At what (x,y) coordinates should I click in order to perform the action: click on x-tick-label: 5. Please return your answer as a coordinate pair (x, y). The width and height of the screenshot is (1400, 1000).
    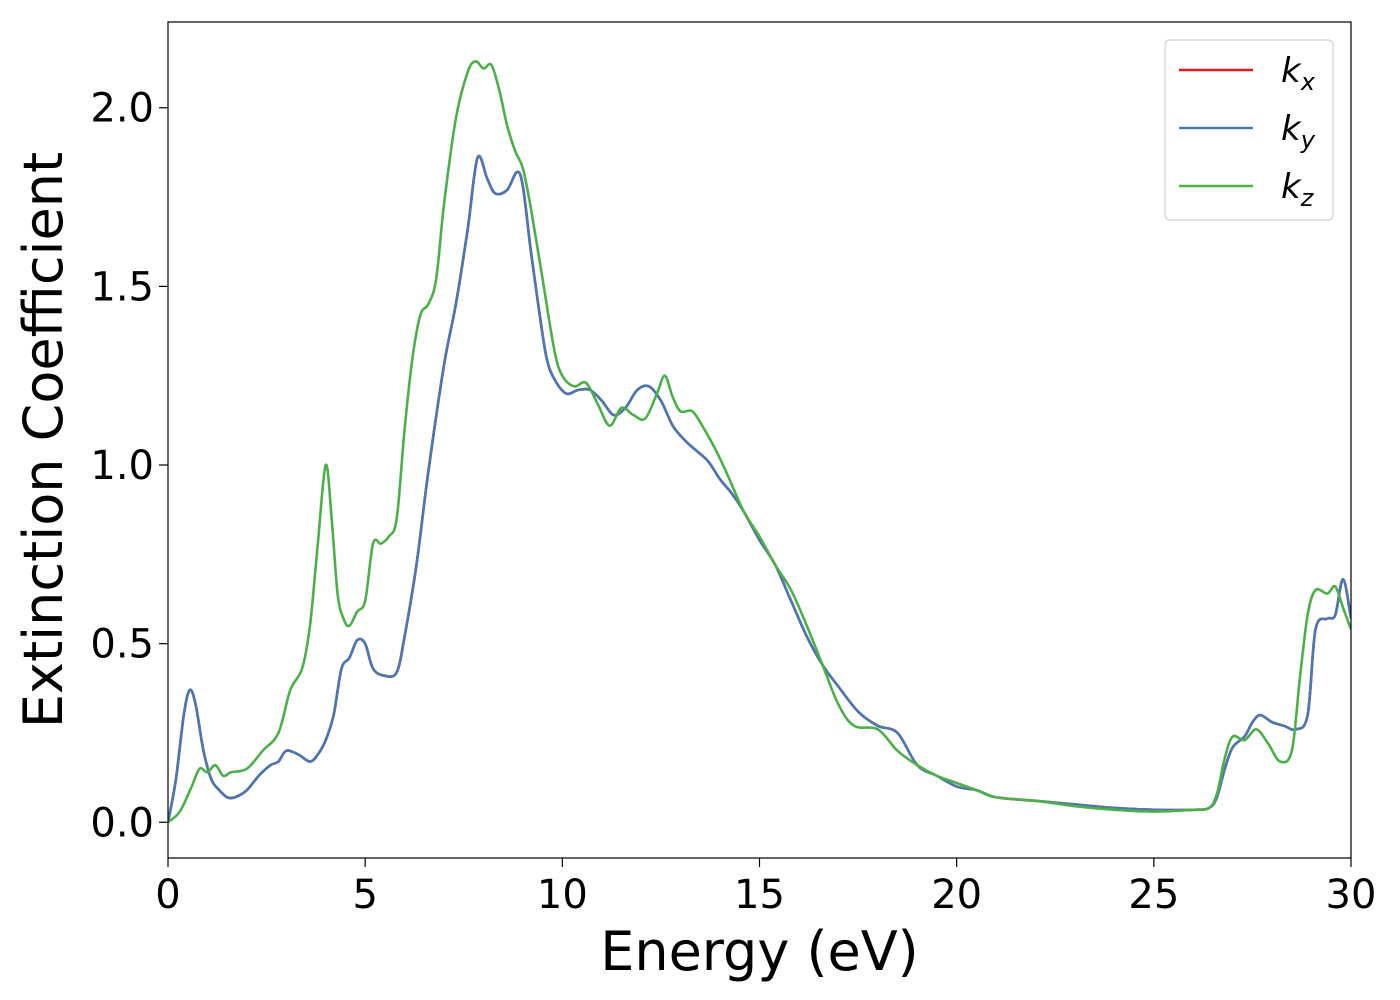
    Looking at the image, I should click on (364, 895).